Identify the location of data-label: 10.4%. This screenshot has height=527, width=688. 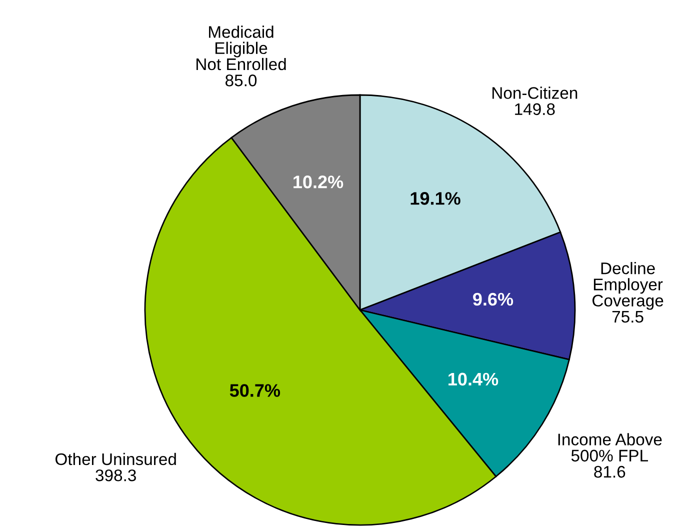
(473, 379).